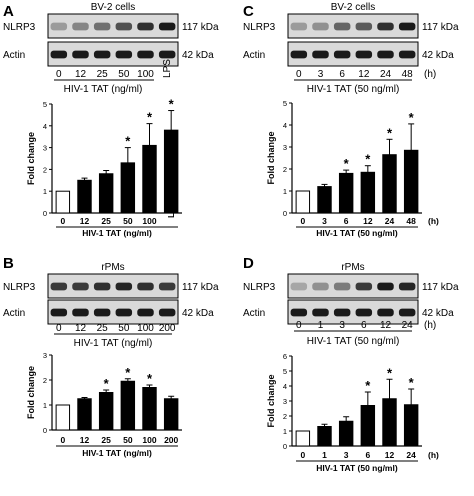 This screenshot has height=496, width=474. What do you see at coordinates (171, 209) in the screenshot?
I see `x-tick-label: LPS` at bounding box center [171, 209].